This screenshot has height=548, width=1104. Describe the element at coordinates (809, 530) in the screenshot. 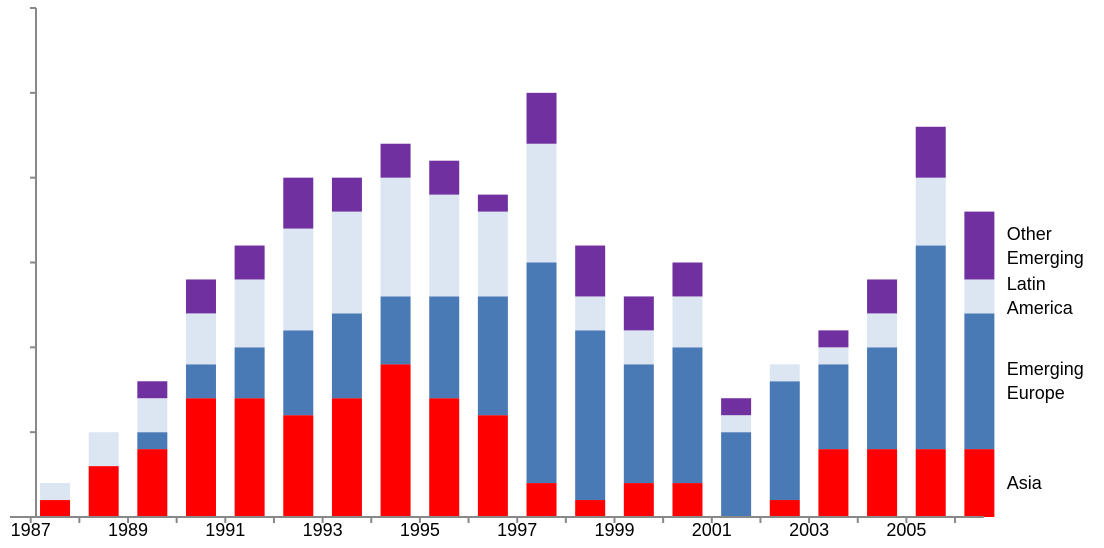

I see `x-tick-label: 2003` at that location.